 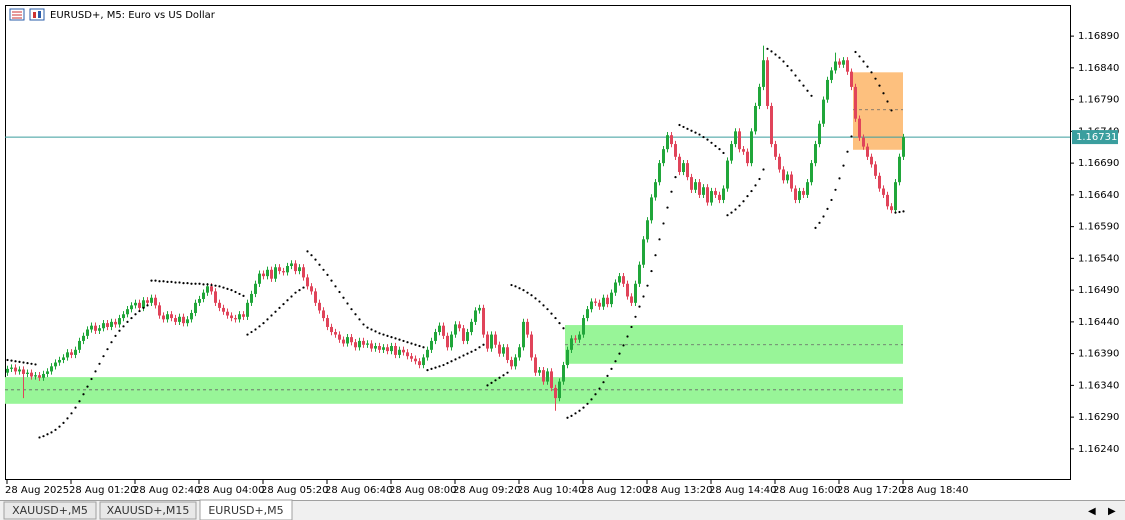 What do you see at coordinates (878, 111) in the screenshot?
I see `zone` at bounding box center [878, 111].